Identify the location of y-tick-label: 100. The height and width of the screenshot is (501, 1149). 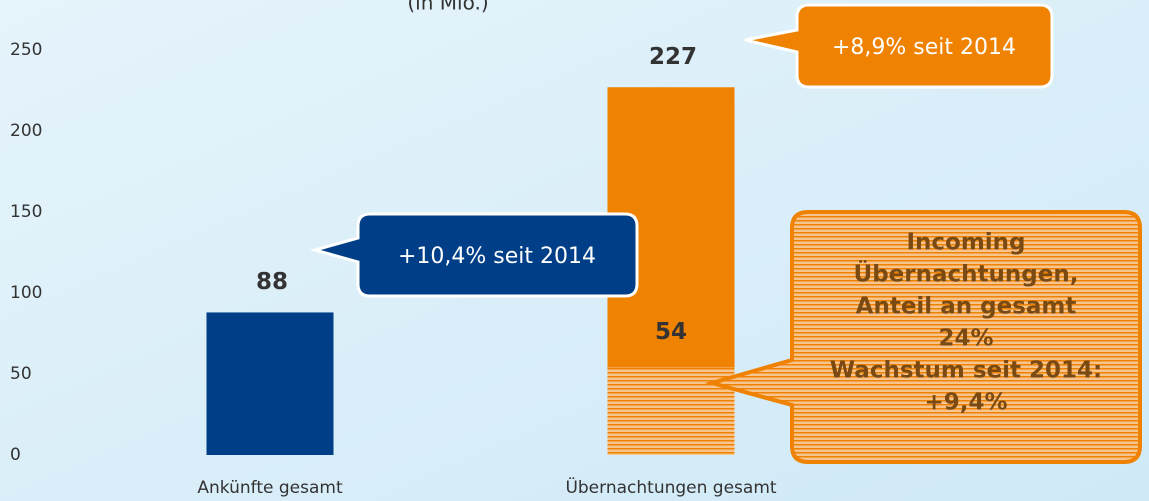
(26, 293).